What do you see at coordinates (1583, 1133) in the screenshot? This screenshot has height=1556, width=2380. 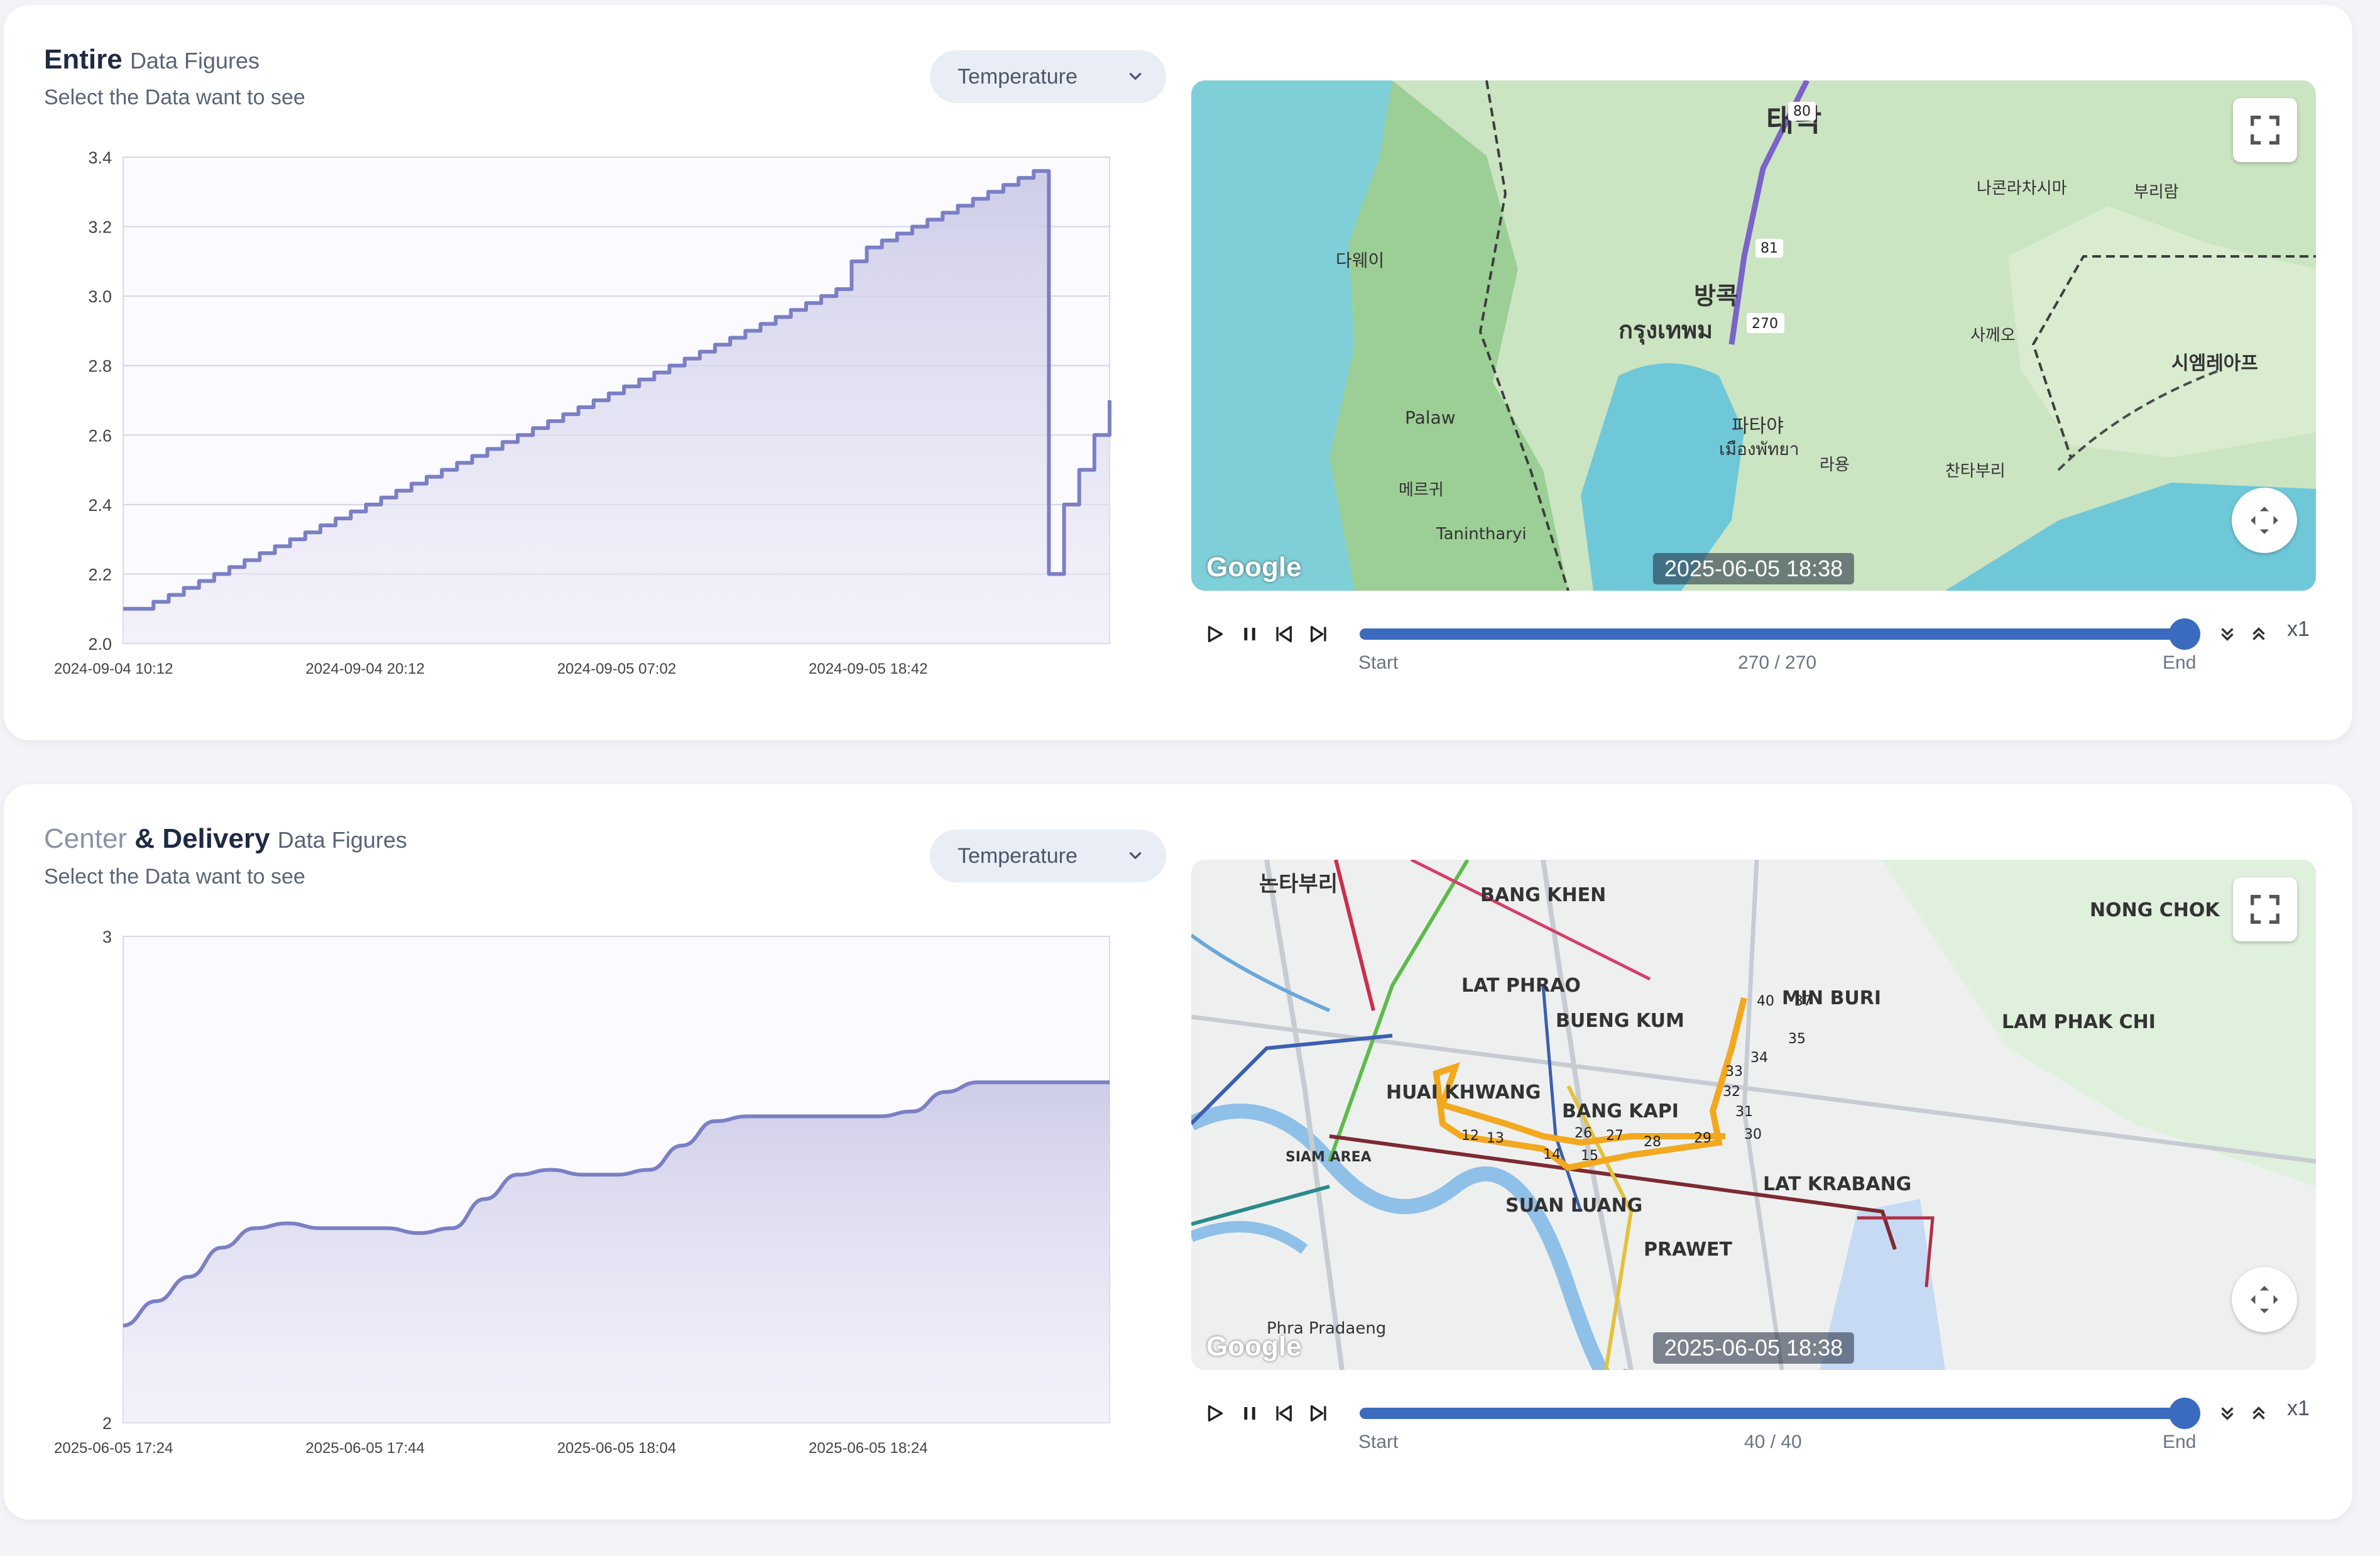 I see `route-marker: 26` at bounding box center [1583, 1133].